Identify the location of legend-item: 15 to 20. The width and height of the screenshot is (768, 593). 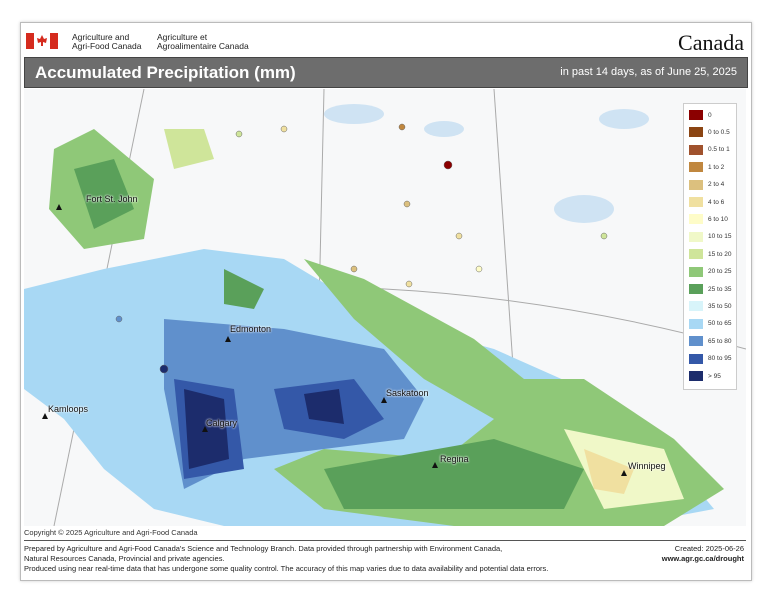
(710, 254).